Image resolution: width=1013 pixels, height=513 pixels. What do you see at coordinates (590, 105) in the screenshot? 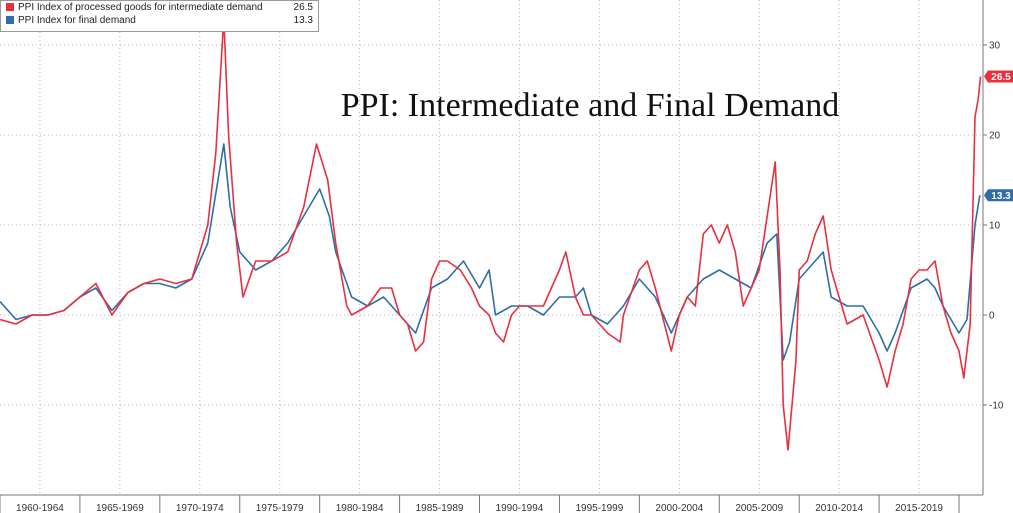
I see `chart-title: PPI: Intermediate and Final Demand` at bounding box center [590, 105].